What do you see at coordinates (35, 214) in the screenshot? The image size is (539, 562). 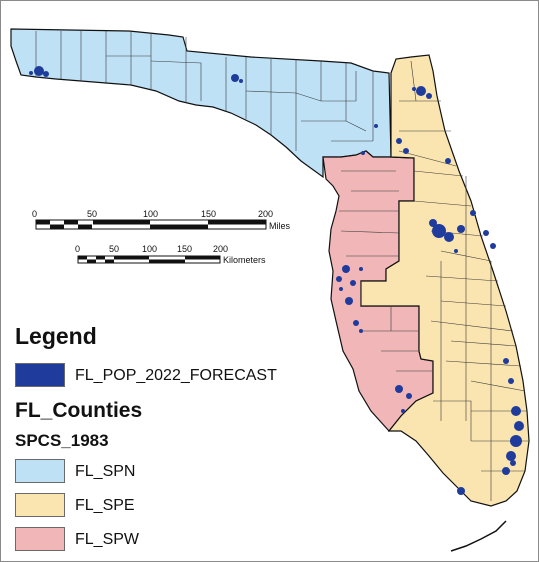 I see `scale-miles-tick-0: 0` at bounding box center [35, 214].